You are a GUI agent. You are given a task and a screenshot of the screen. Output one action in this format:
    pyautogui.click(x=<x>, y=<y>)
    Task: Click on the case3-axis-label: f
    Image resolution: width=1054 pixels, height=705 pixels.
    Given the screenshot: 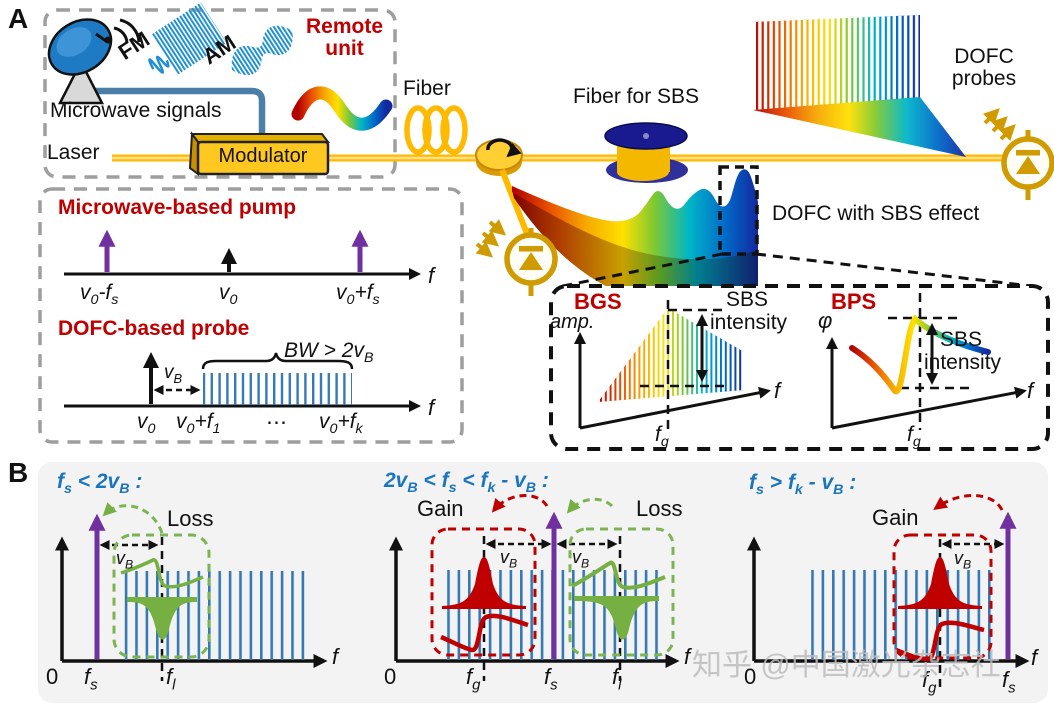 What is the action you would take?
    pyautogui.click(x=1034, y=657)
    